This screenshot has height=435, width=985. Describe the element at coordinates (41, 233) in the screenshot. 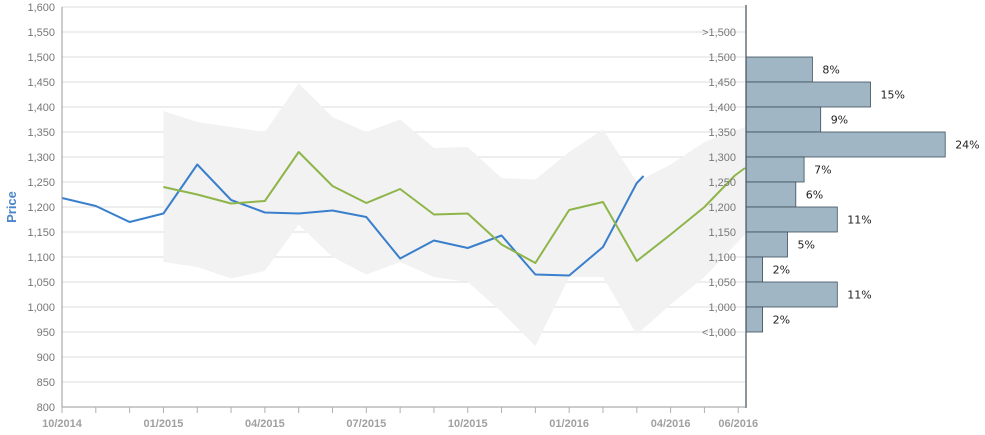

I see `y-tick-label: 1,150` at that location.